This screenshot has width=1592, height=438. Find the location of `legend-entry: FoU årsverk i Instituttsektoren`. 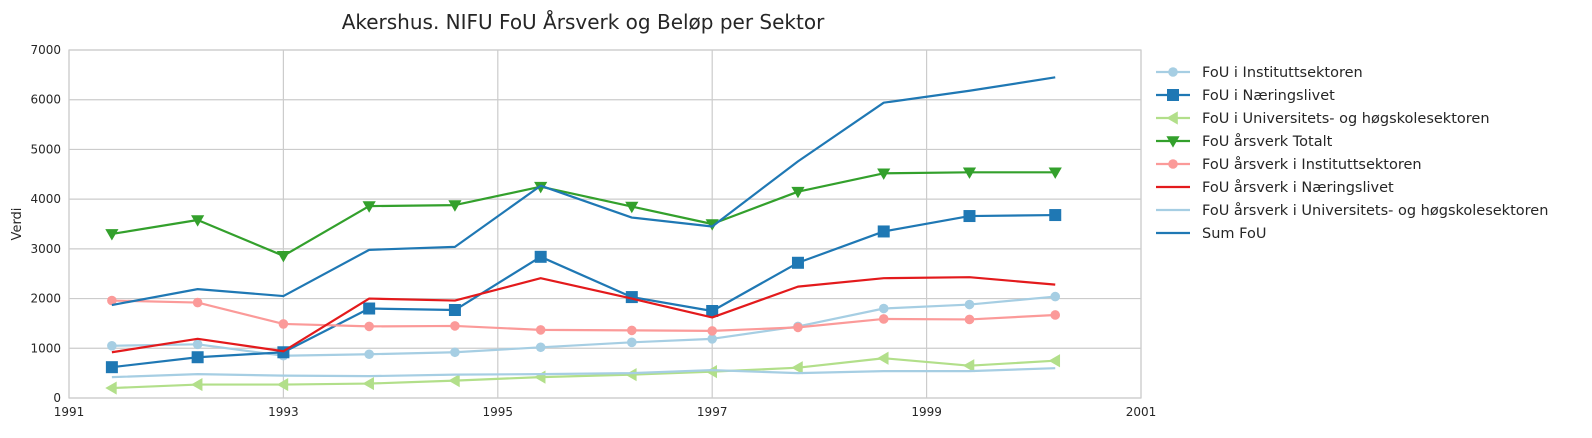

legend-entry: FoU årsverk i Instituttsektoren is located at coordinates (1289, 164).